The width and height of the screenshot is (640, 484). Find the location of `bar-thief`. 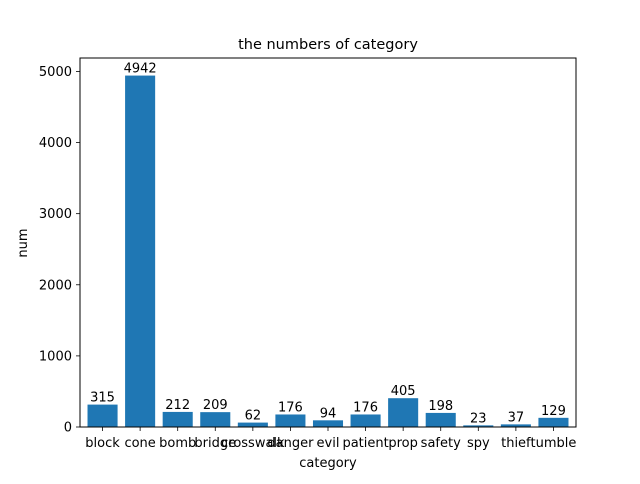

bar-thief is located at coordinates (515, 425).